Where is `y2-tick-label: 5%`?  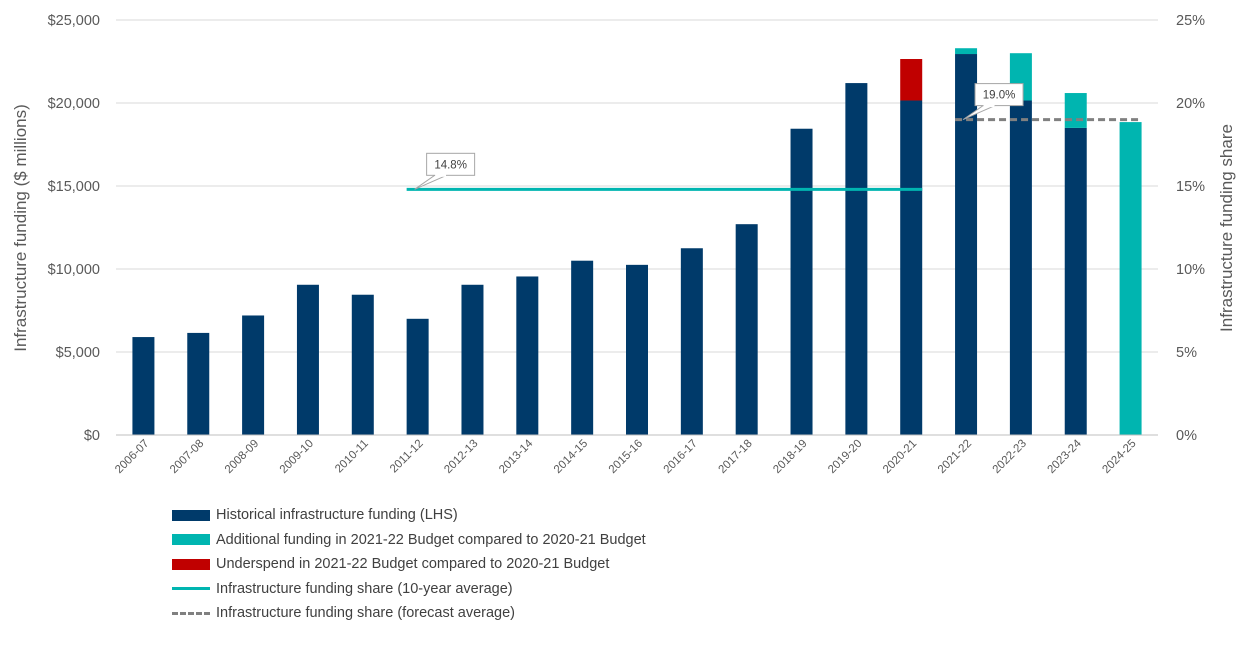 y2-tick-label: 5% is located at coordinates (1186, 353).